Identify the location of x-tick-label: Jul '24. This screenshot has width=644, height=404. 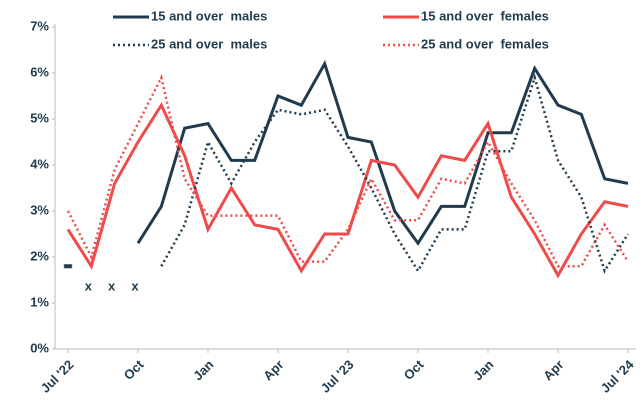
(617, 375).